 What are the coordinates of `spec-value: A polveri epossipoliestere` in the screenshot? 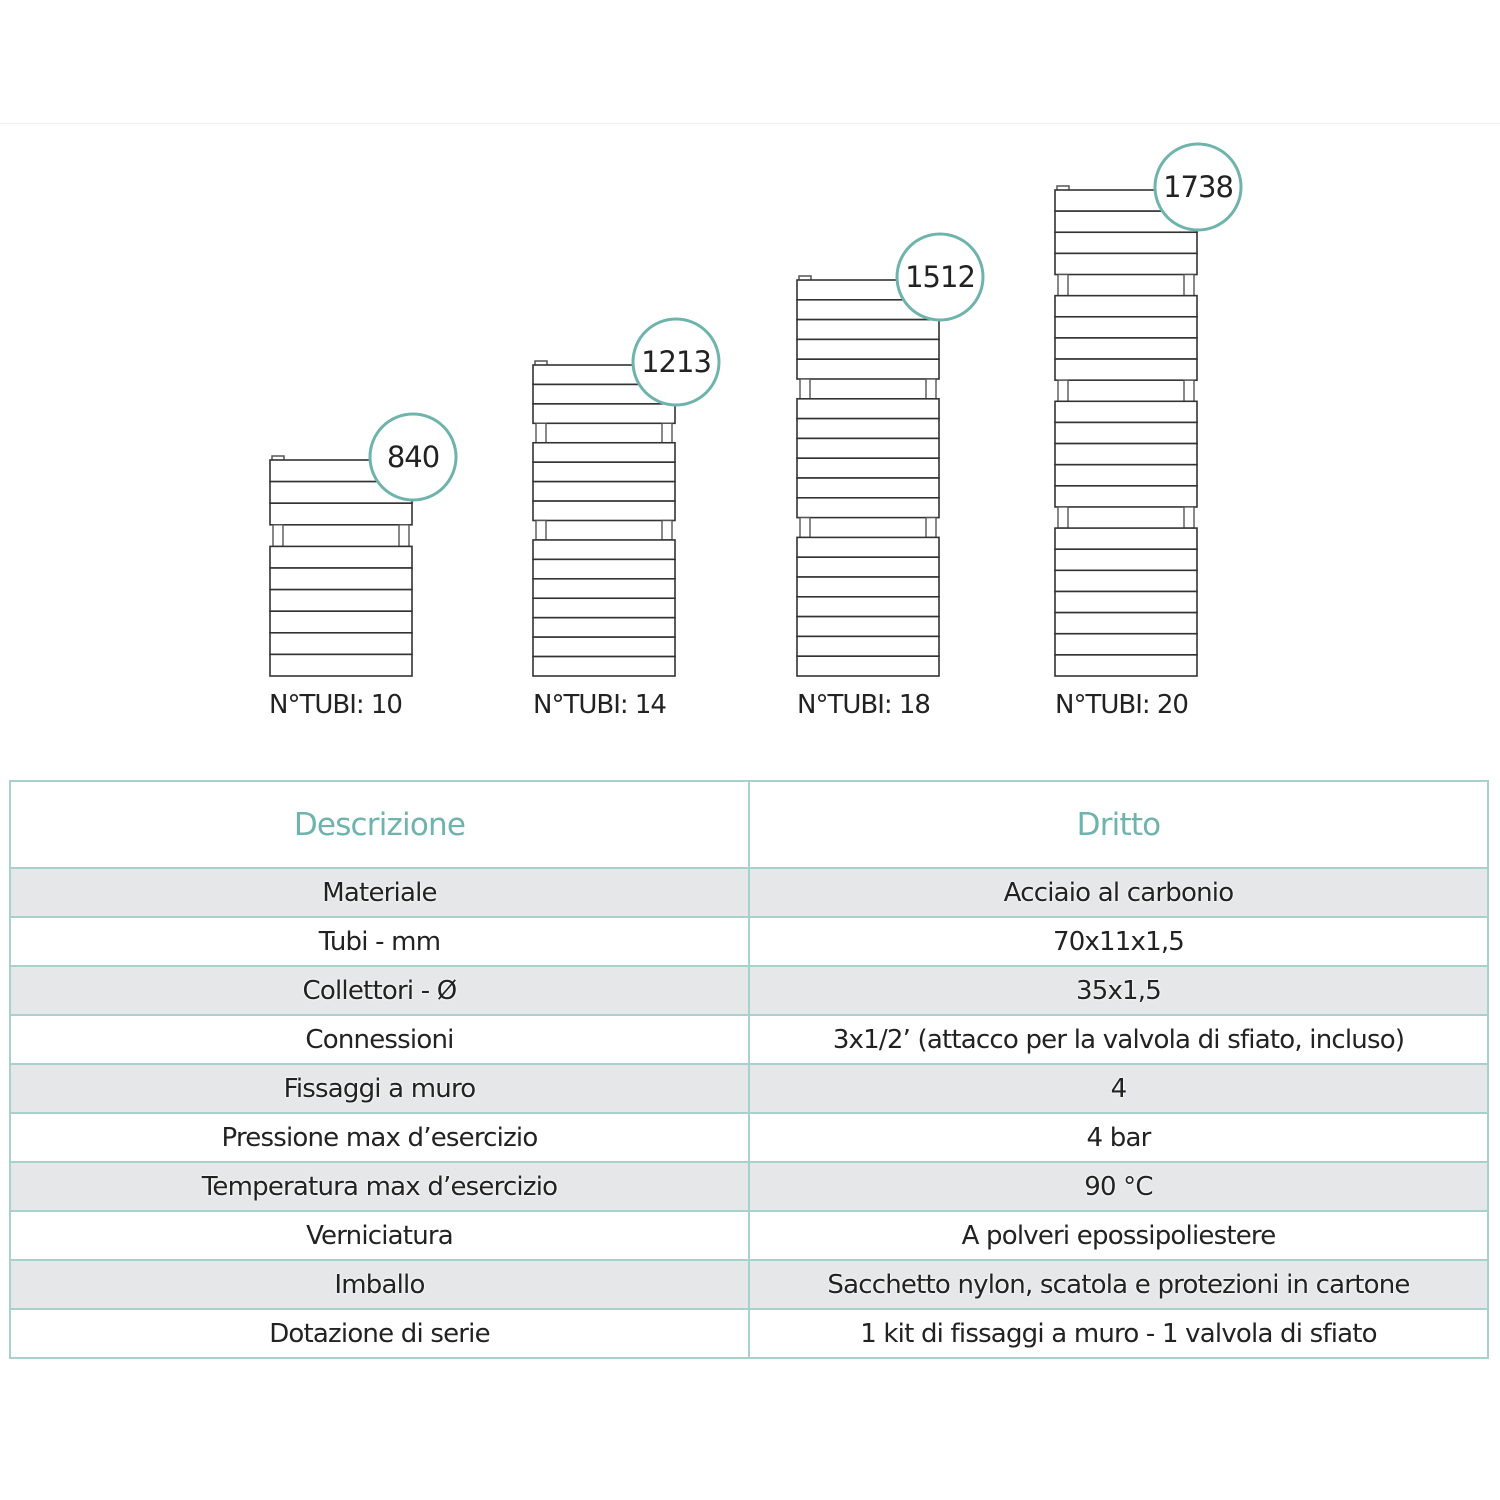 It's located at (1118, 1235).